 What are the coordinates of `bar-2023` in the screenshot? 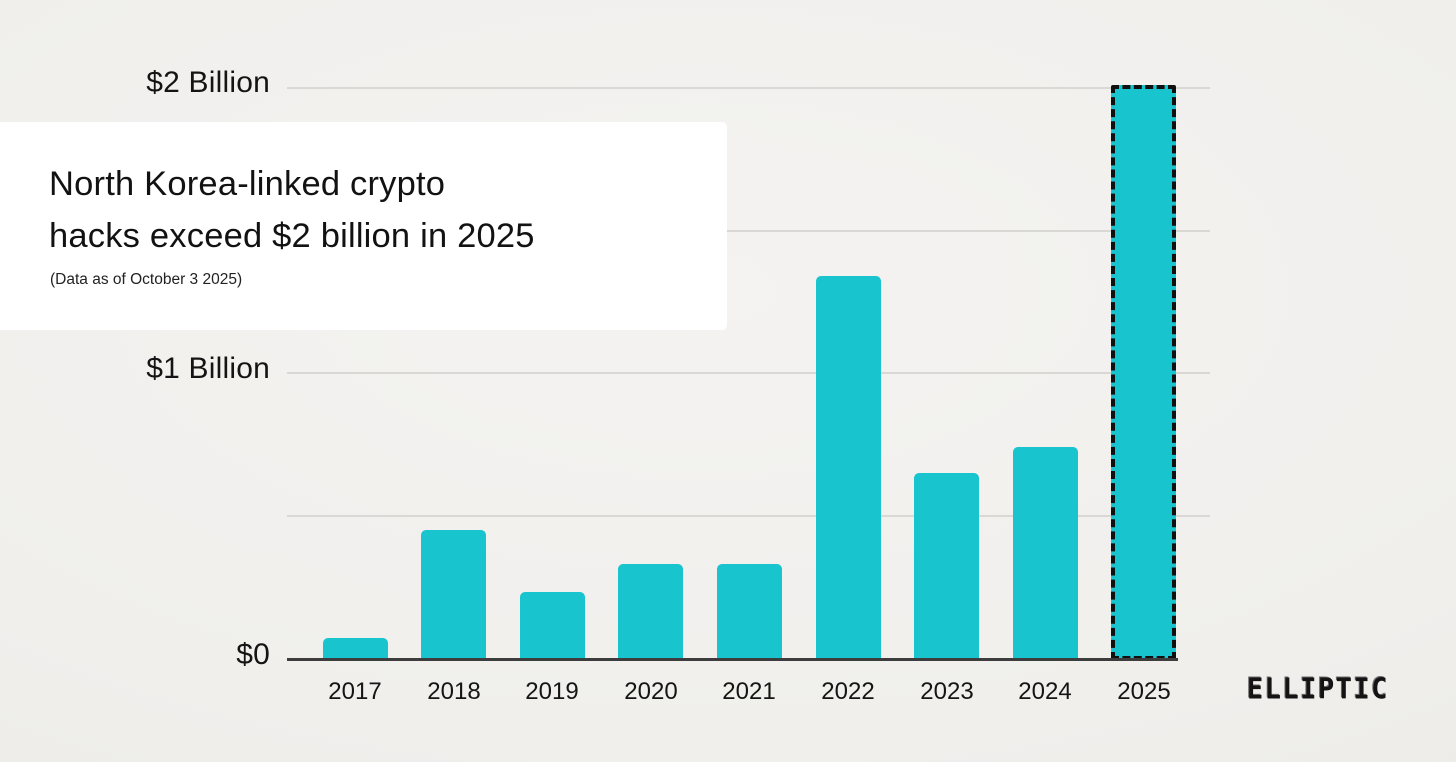 It's located at (946, 566).